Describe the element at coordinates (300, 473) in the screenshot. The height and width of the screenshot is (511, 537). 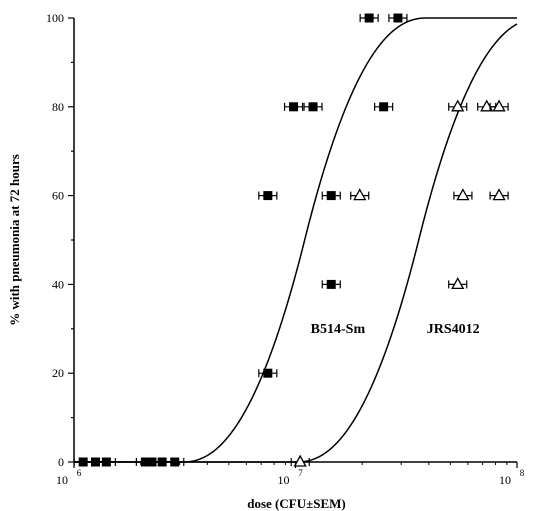
I see `x-tick-exponent: 7` at that location.